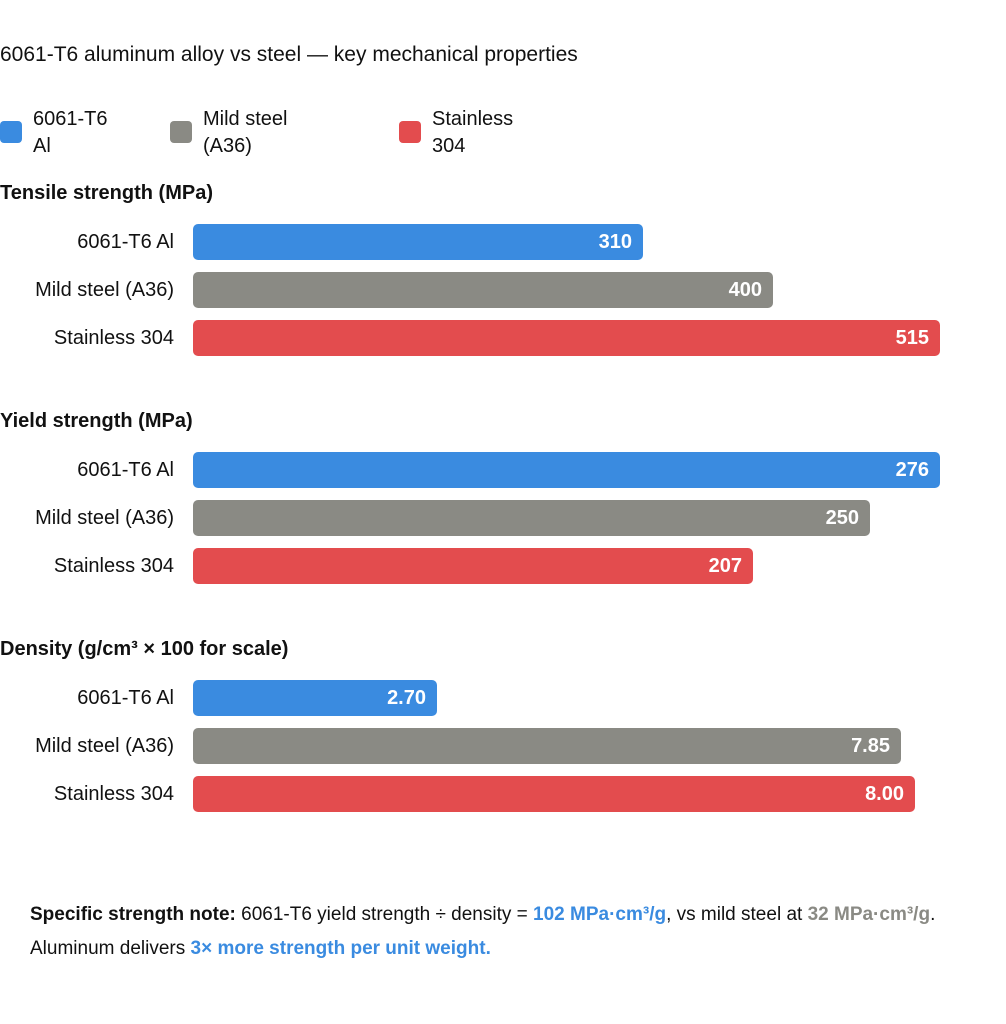 The height and width of the screenshot is (1024, 1006). I want to click on note-conclusion: 3× more strength per unit weight., so click(340, 948).